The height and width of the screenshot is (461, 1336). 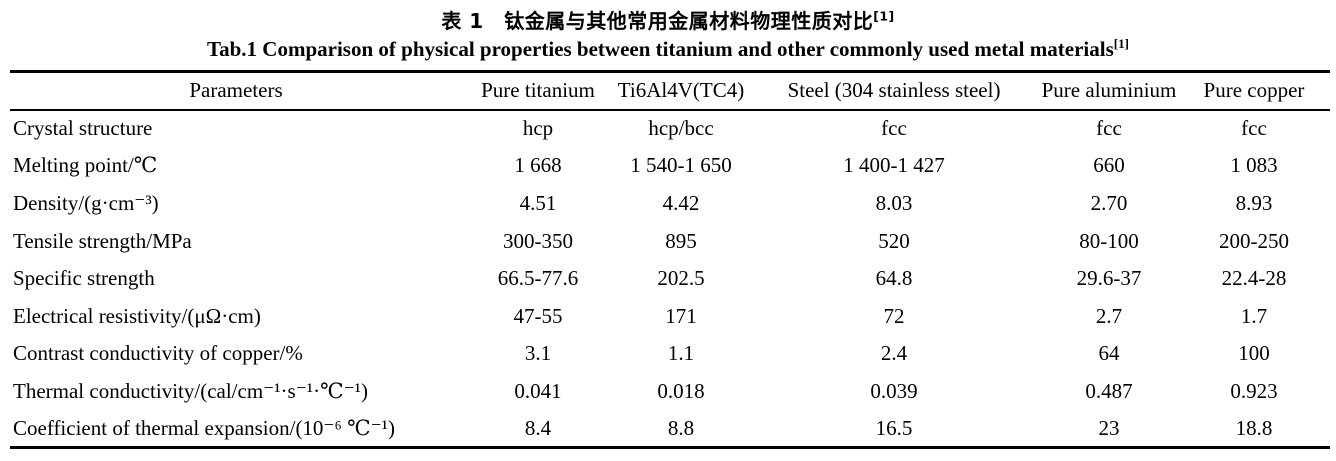 What do you see at coordinates (681, 240) in the screenshot?
I see `value-cell: 895` at bounding box center [681, 240].